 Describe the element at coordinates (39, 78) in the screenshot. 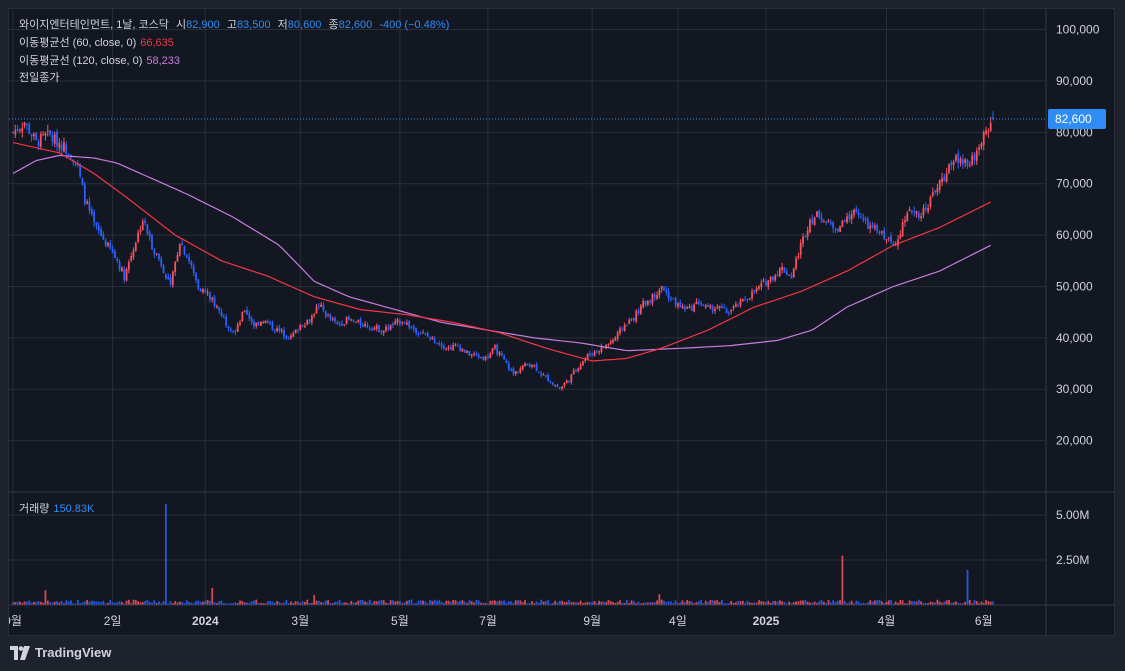

I see `prev-close-legend: 전일종가` at that location.